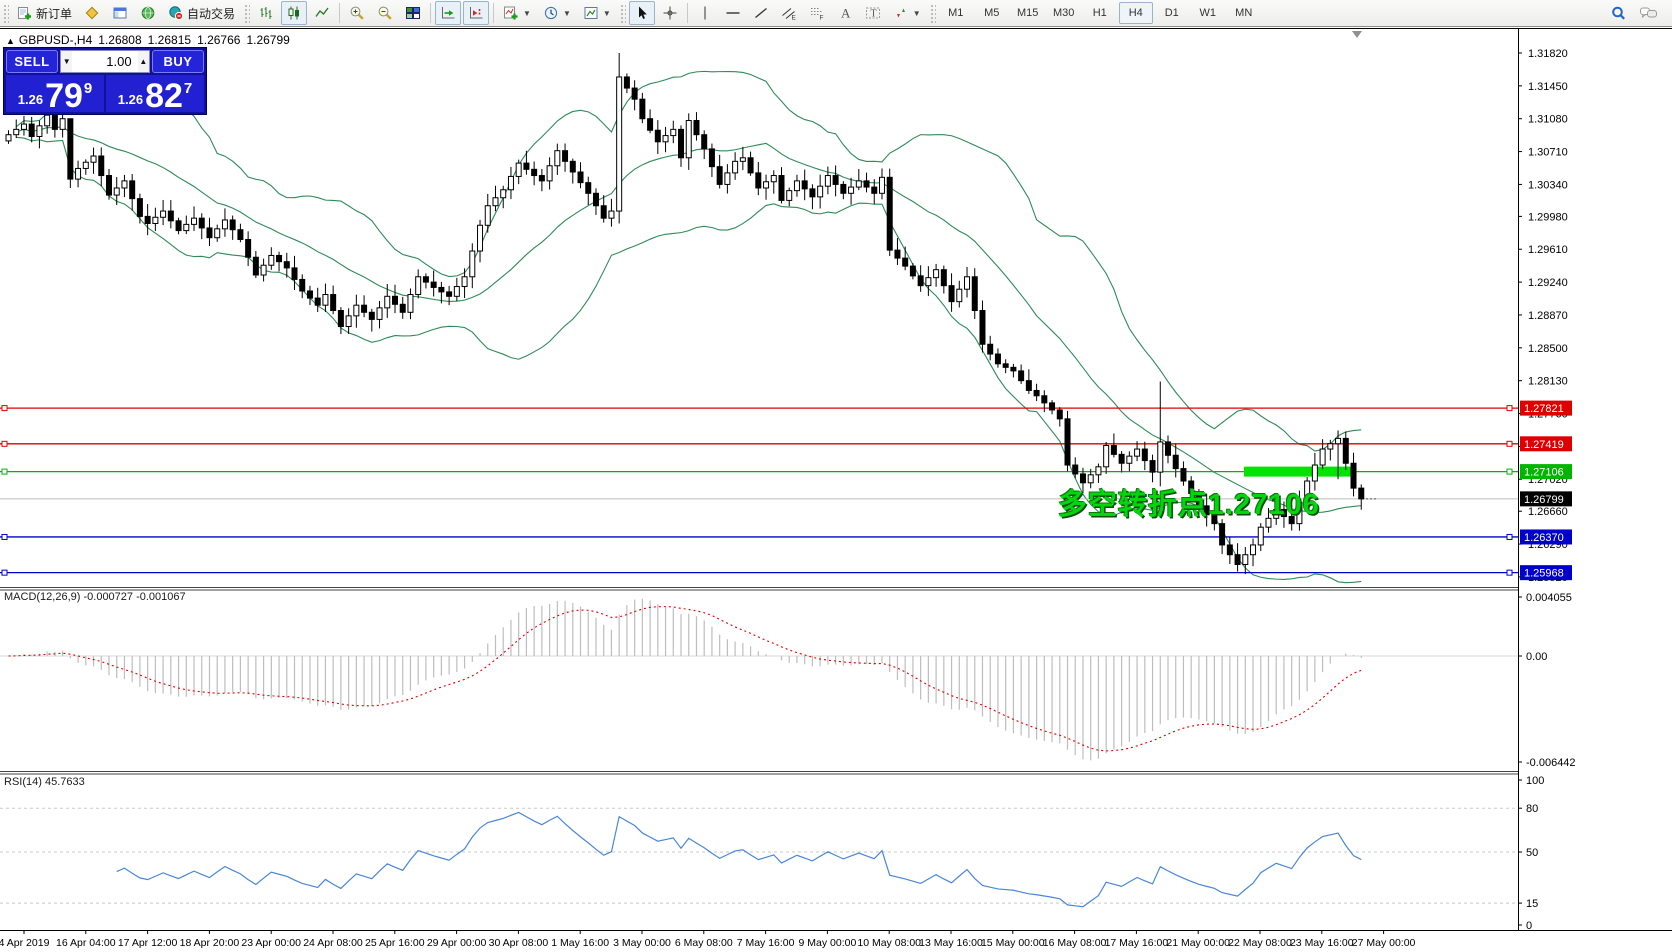 The height and width of the screenshot is (952, 1672). Describe the element at coordinates (1384, 943) in the screenshot. I see `time-tick-label: 27 May 00:00` at that location.